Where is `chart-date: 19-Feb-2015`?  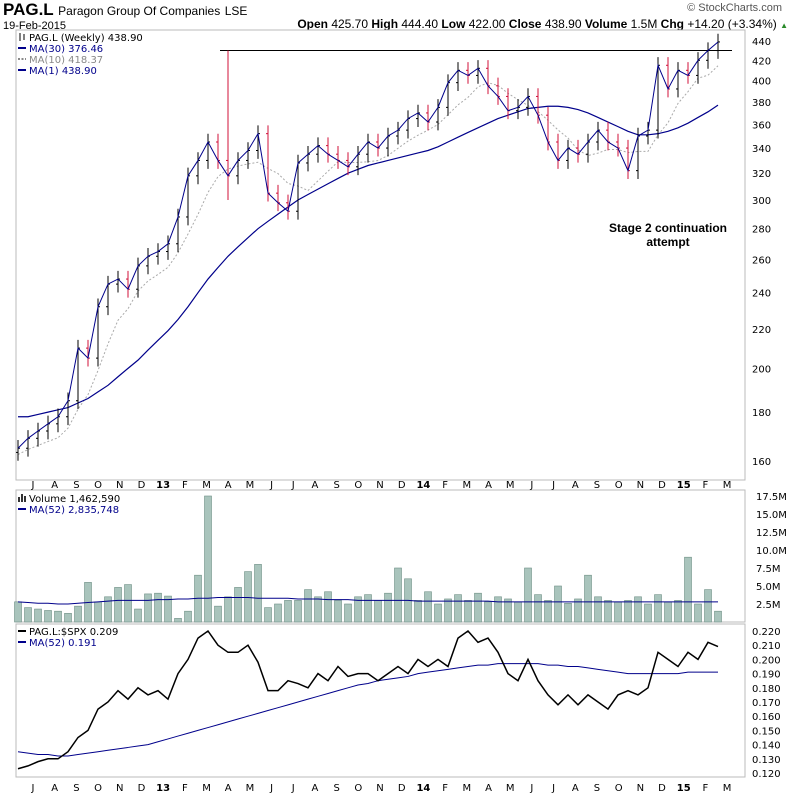 chart-date: 19-Feb-2015 is located at coordinates (34, 26).